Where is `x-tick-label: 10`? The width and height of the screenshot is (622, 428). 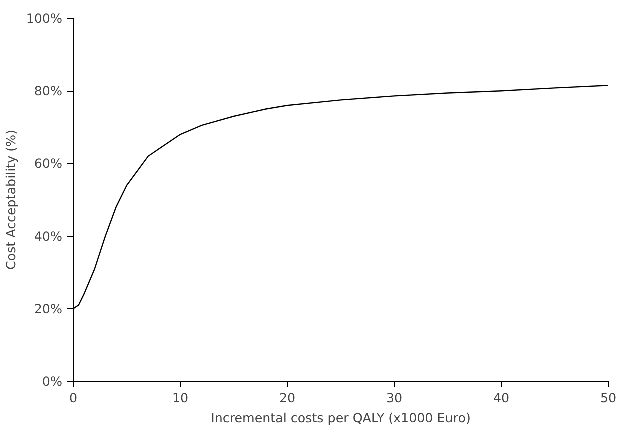
x-tick-label: 10 is located at coordinates (180, 398).